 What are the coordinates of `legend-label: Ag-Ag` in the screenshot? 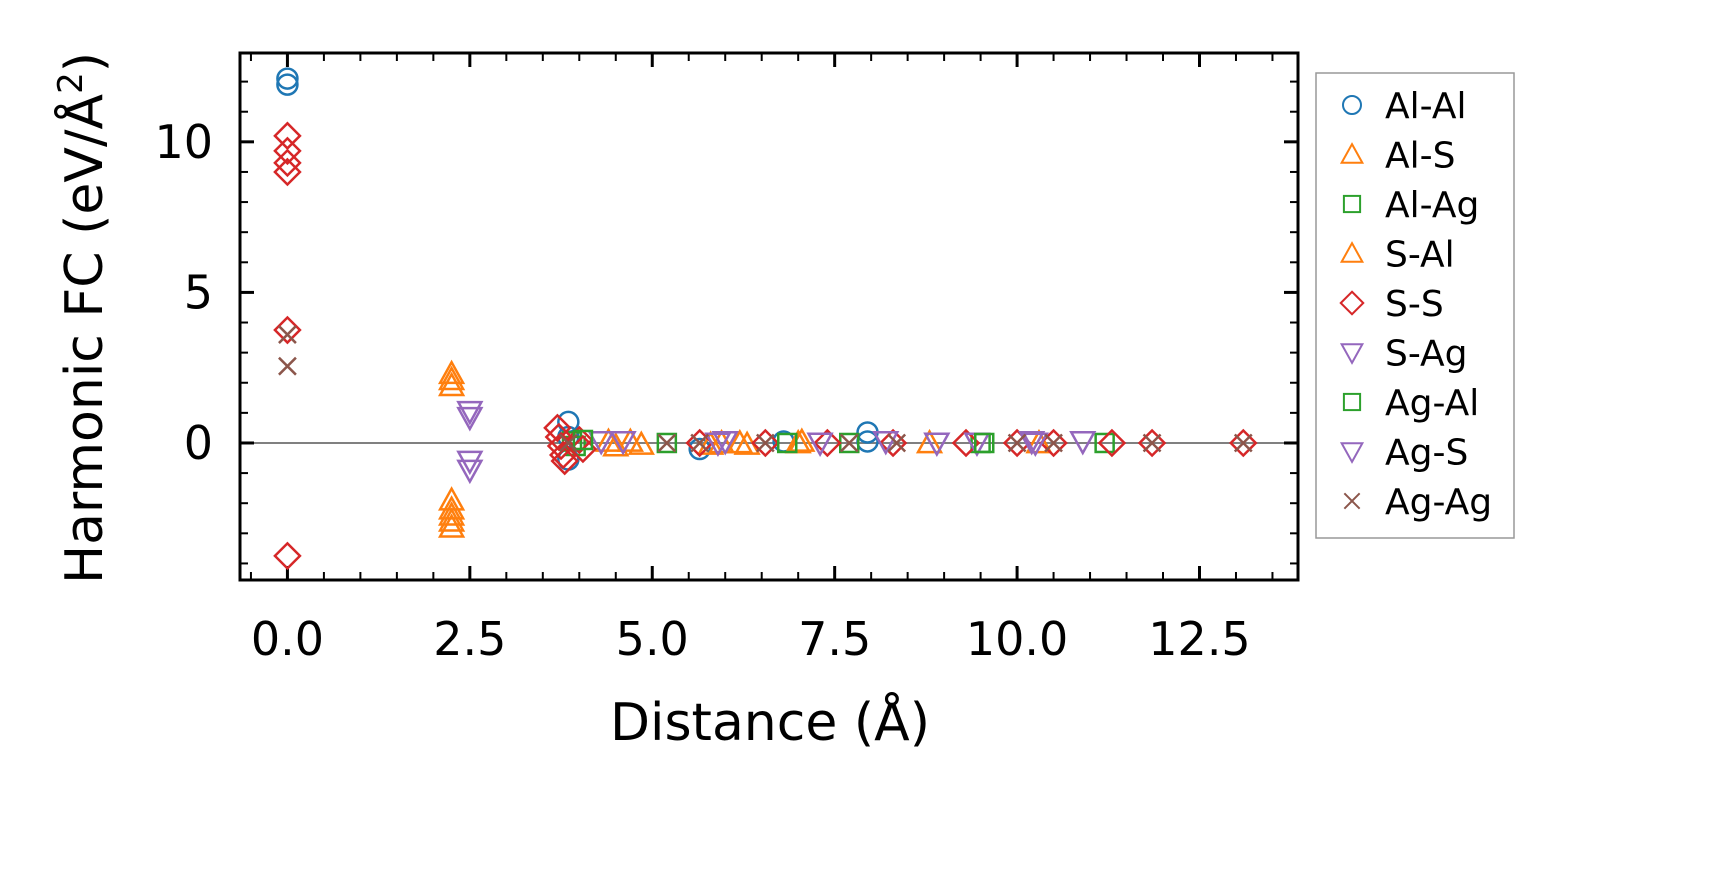 It's located at (1438, 502).